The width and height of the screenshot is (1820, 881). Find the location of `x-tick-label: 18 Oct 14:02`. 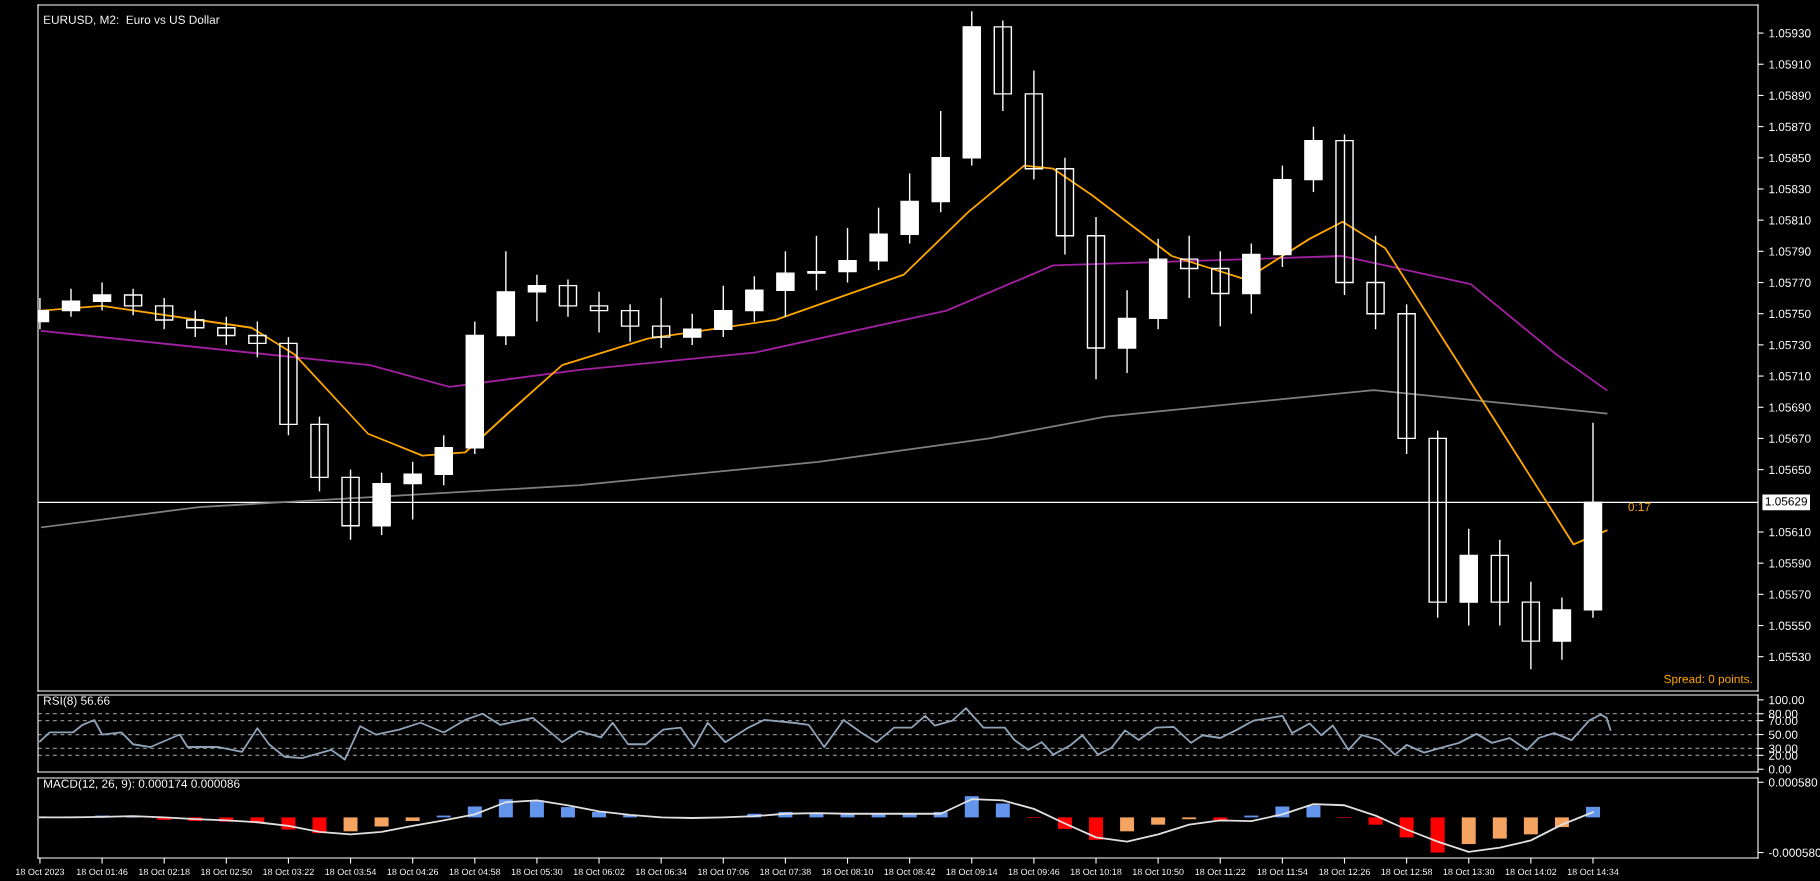

x-tick-label: 18 Oct 14:02 is located at coordinates (1531, 872).